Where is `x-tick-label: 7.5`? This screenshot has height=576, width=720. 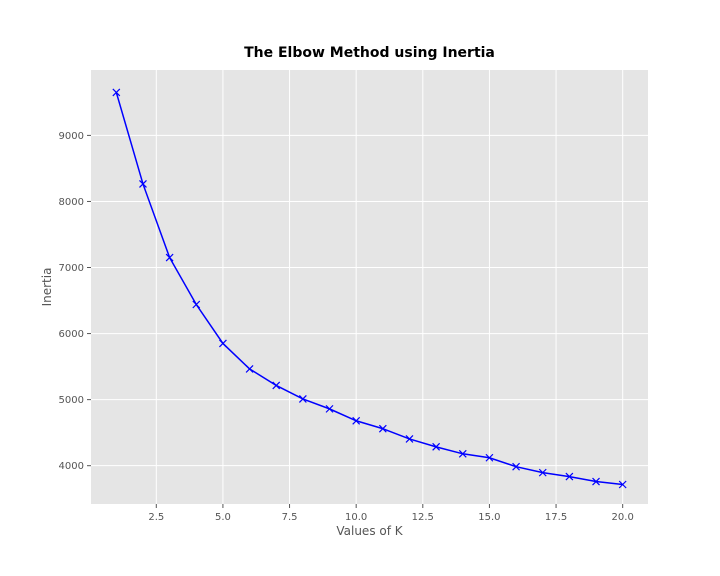
x-tick-label: 7.5 is located at coordinates (290, 517).